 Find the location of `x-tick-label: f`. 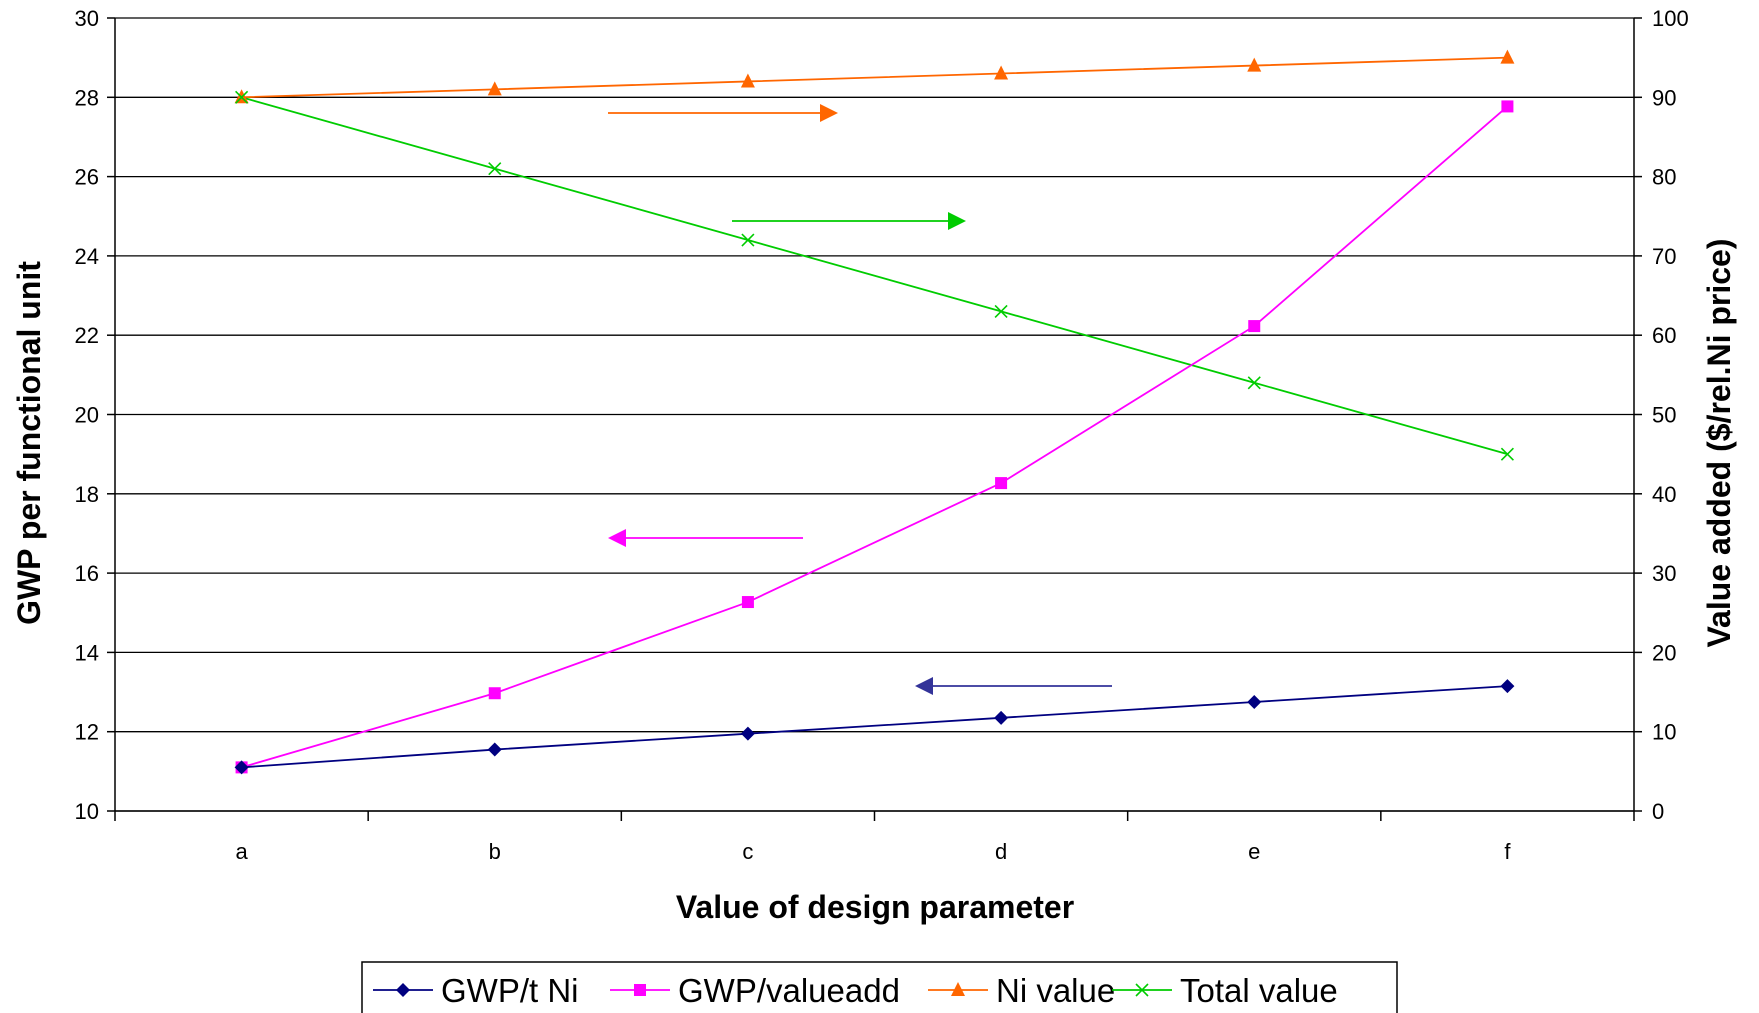

x-tick-label: f is located at coordinates (1507, 851).